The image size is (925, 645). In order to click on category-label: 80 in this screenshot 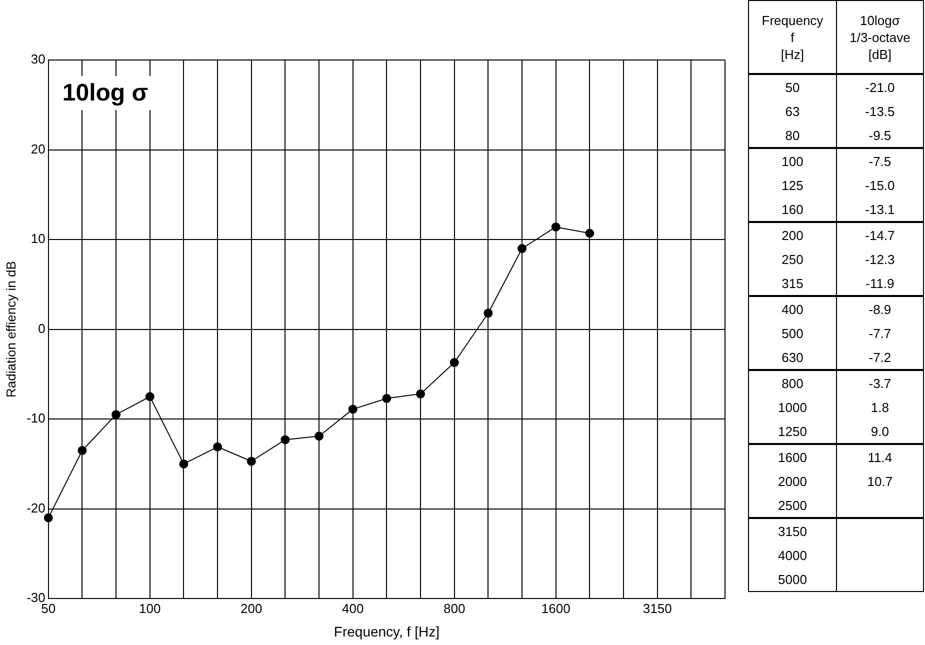, I will do `click(792, 135)`.